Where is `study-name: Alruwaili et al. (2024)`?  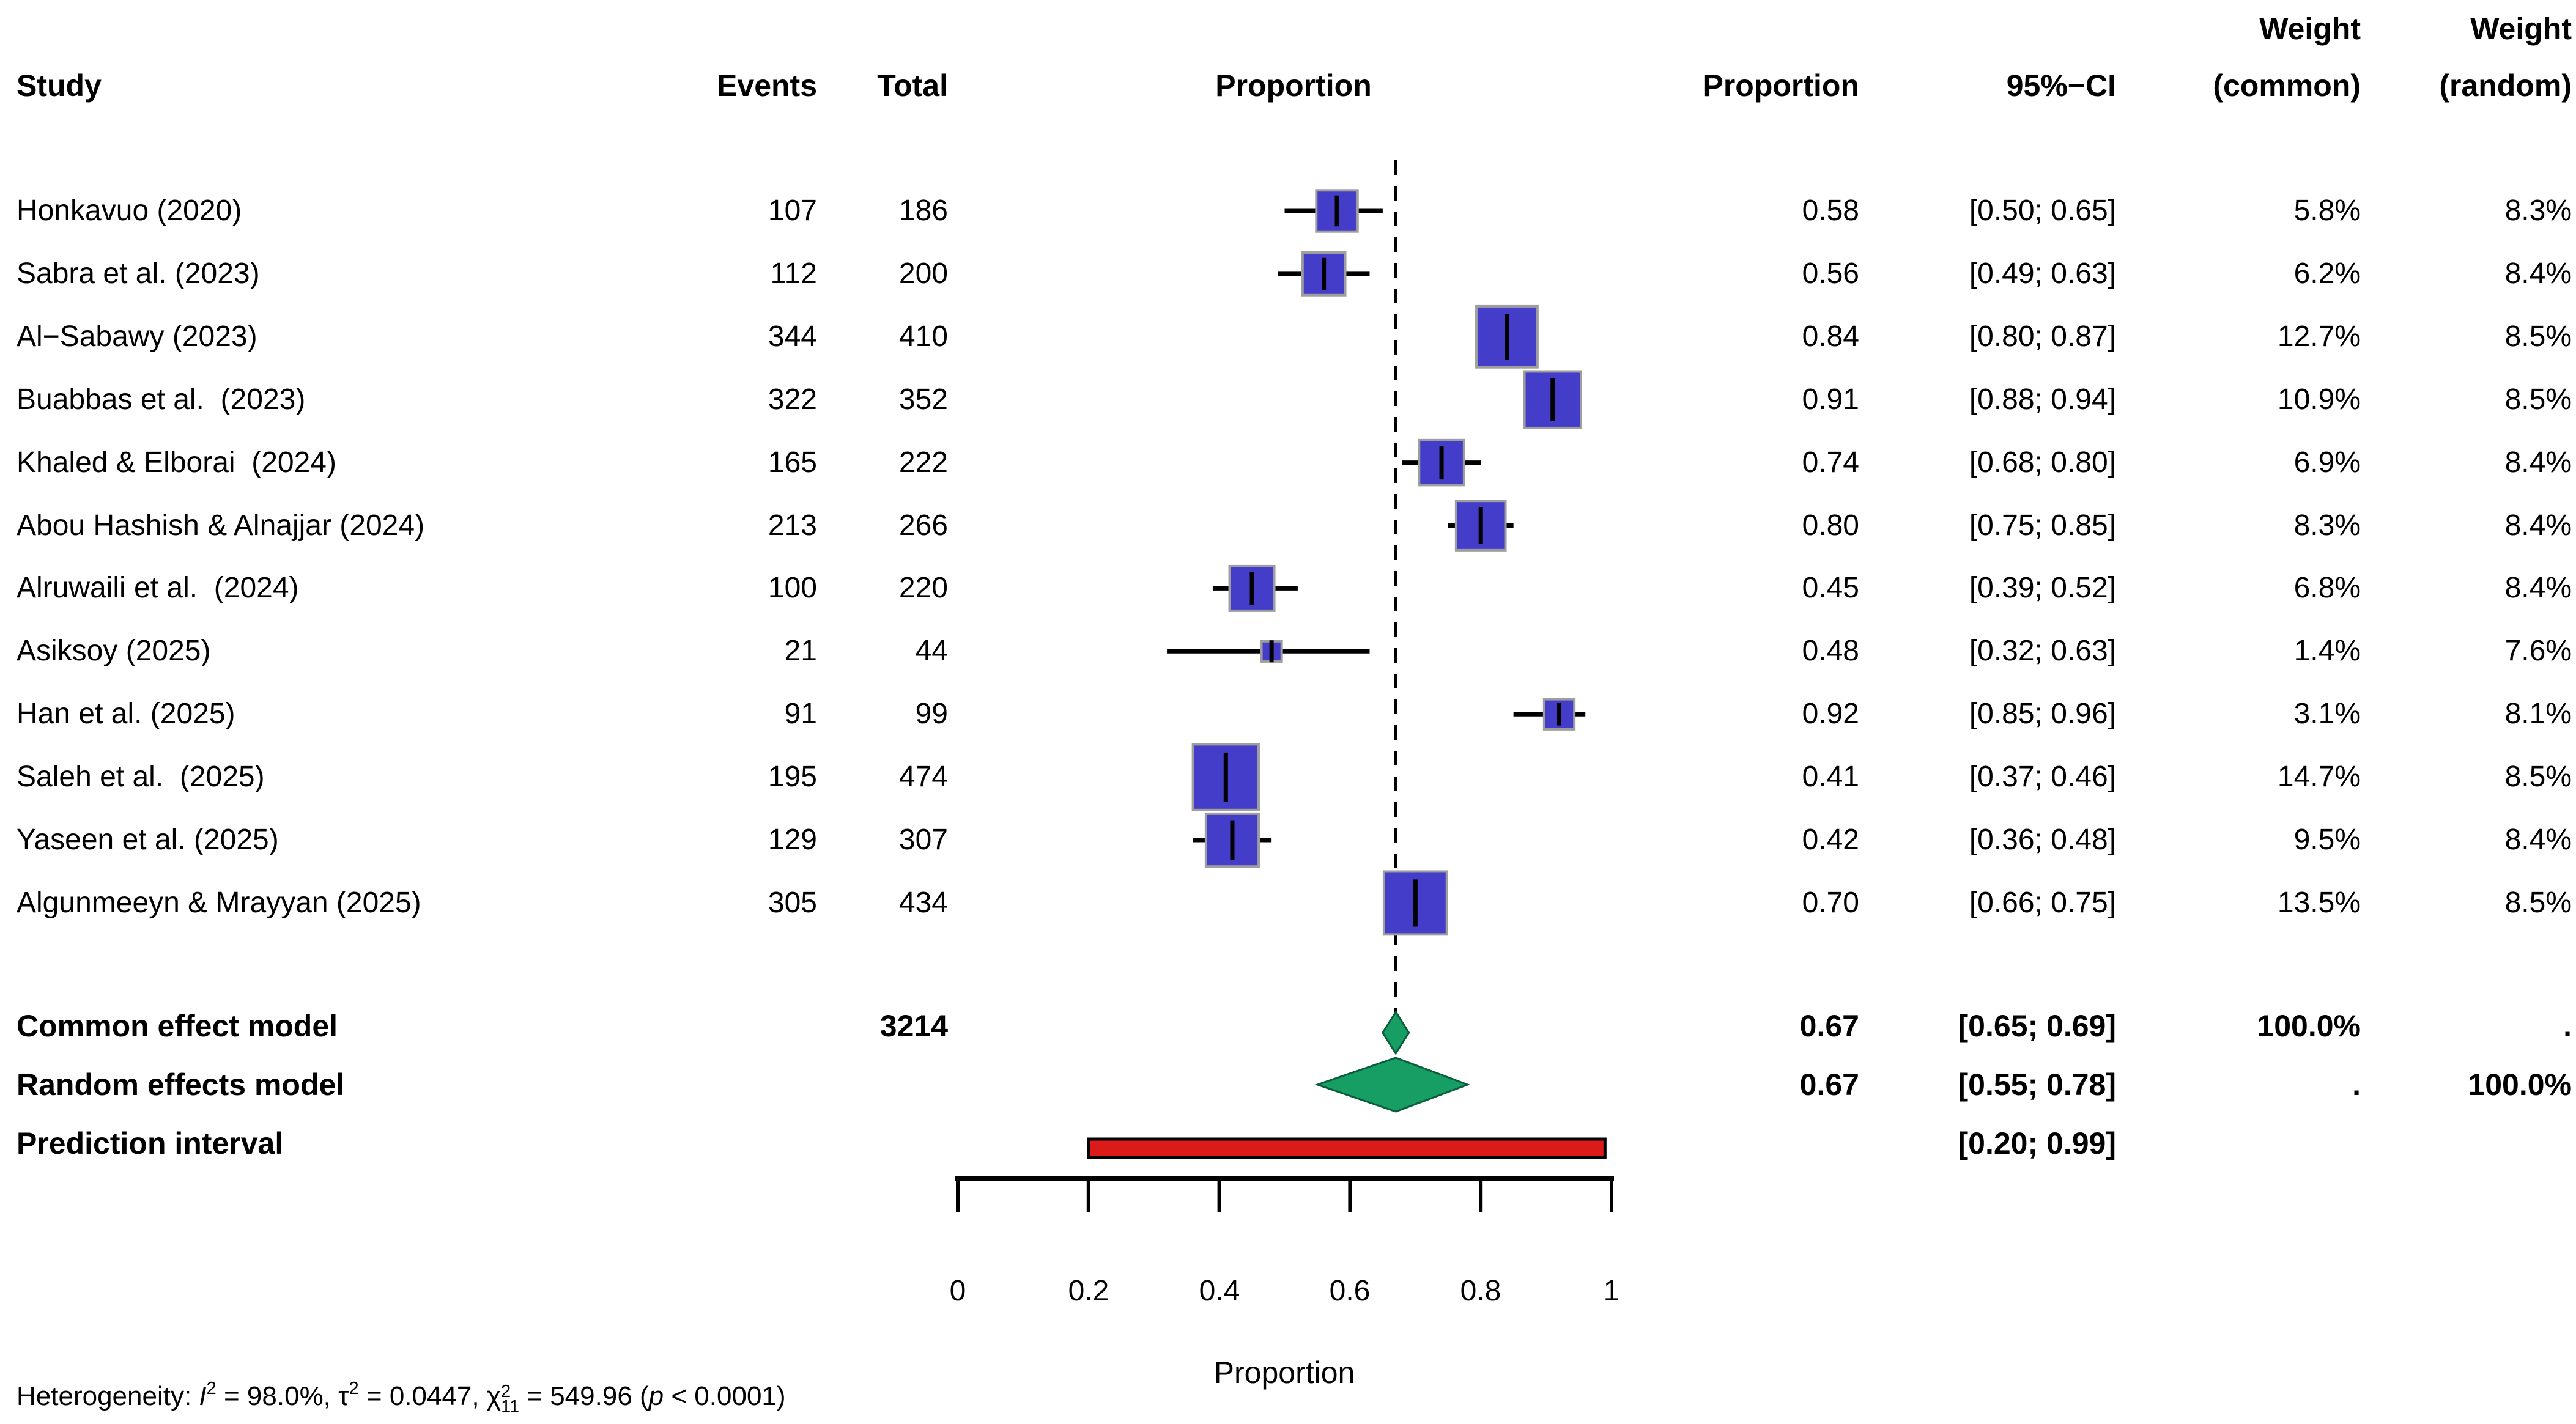
study-name: Alruwaili et al. (2024) is located at coordinates (158, 588).